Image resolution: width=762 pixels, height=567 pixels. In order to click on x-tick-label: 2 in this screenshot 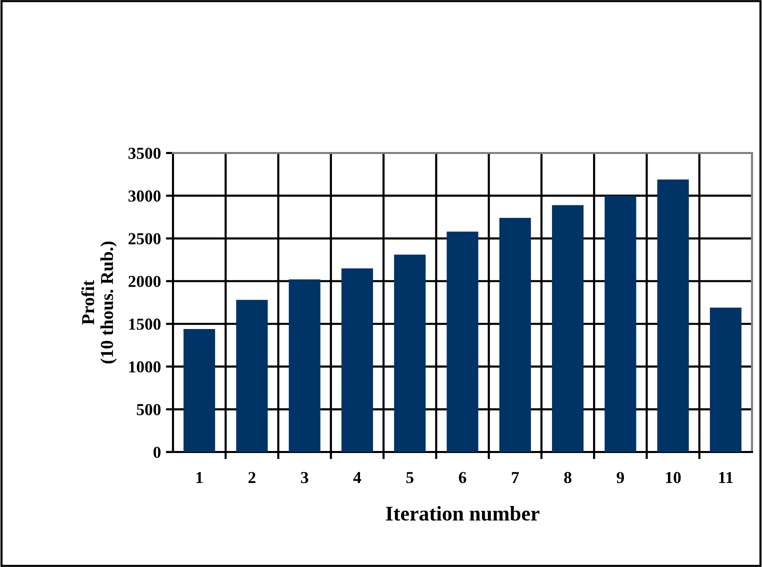, I will do `click(252, 478)`.